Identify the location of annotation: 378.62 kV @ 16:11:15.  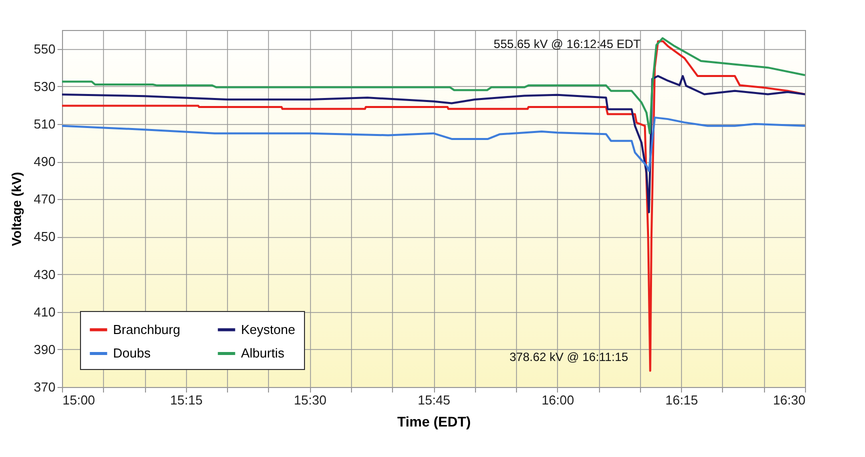
(569, 357).